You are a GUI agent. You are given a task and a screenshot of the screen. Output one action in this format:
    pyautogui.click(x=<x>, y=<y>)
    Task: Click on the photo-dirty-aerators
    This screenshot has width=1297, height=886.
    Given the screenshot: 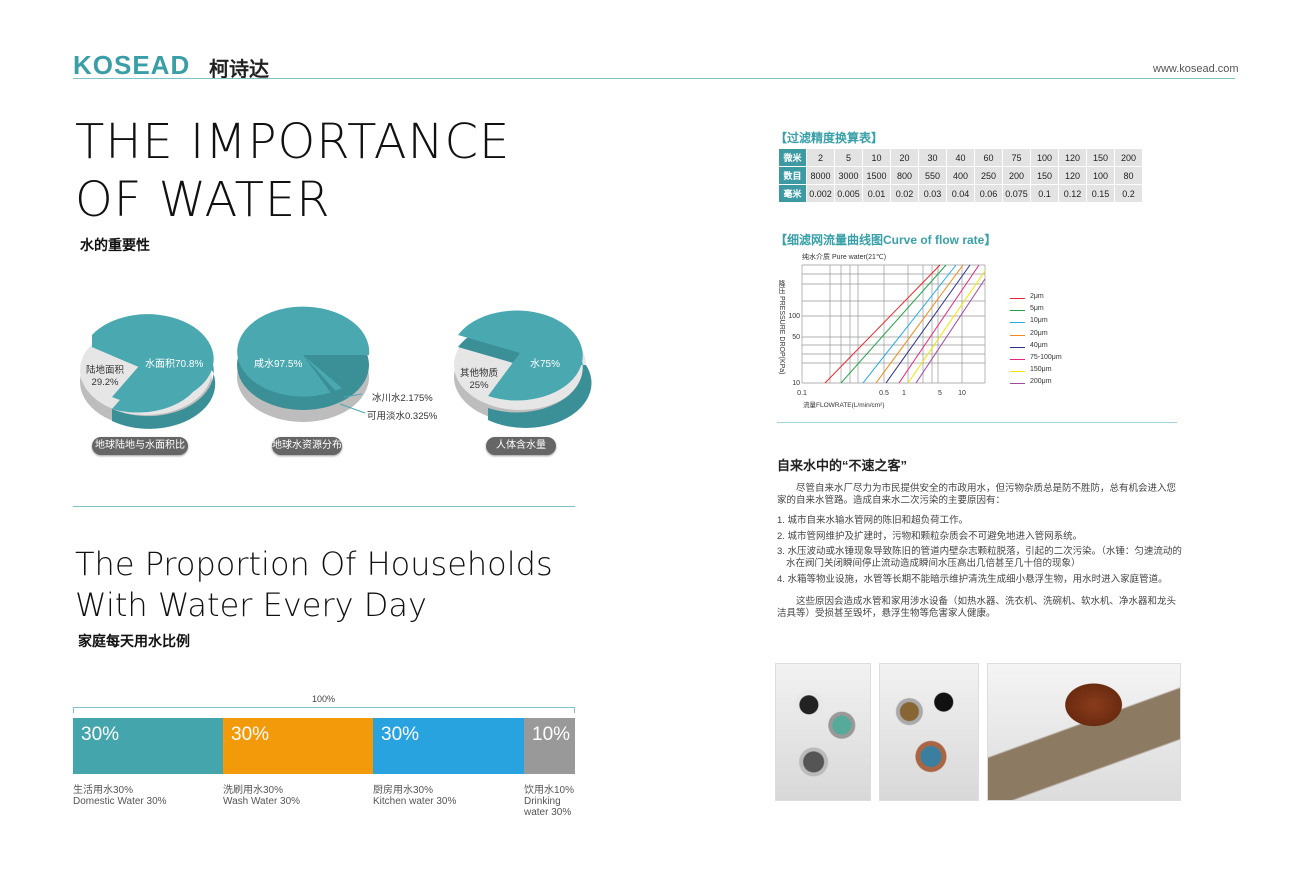 What is the action you would take?
    pyautogui.click(x=929, y=732)
    